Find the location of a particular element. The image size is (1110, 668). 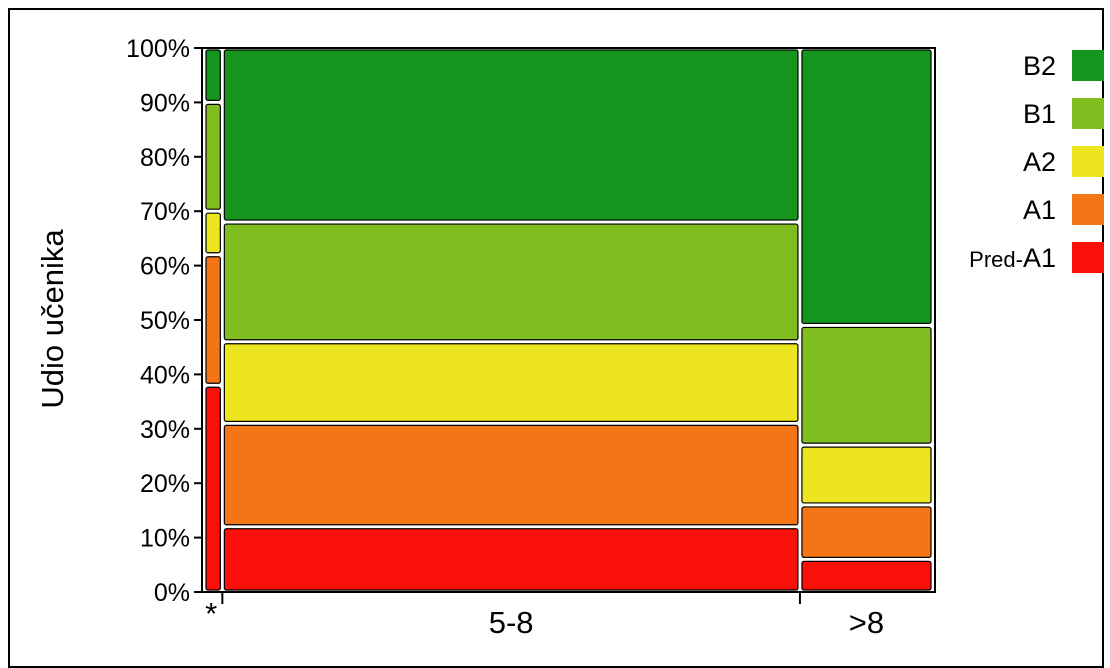

legend-label: Pred-A1 is located at coordinates (1012, 258).